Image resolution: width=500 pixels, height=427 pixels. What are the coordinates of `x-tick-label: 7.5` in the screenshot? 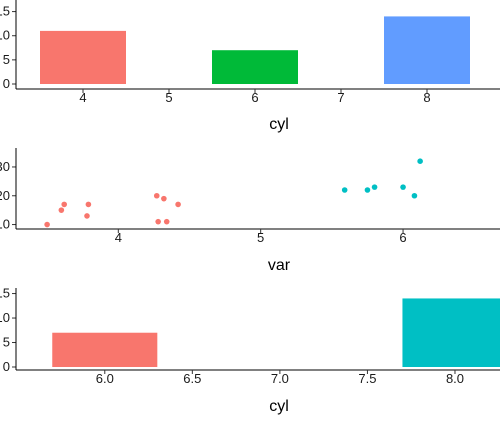 It's located at (367, 378).